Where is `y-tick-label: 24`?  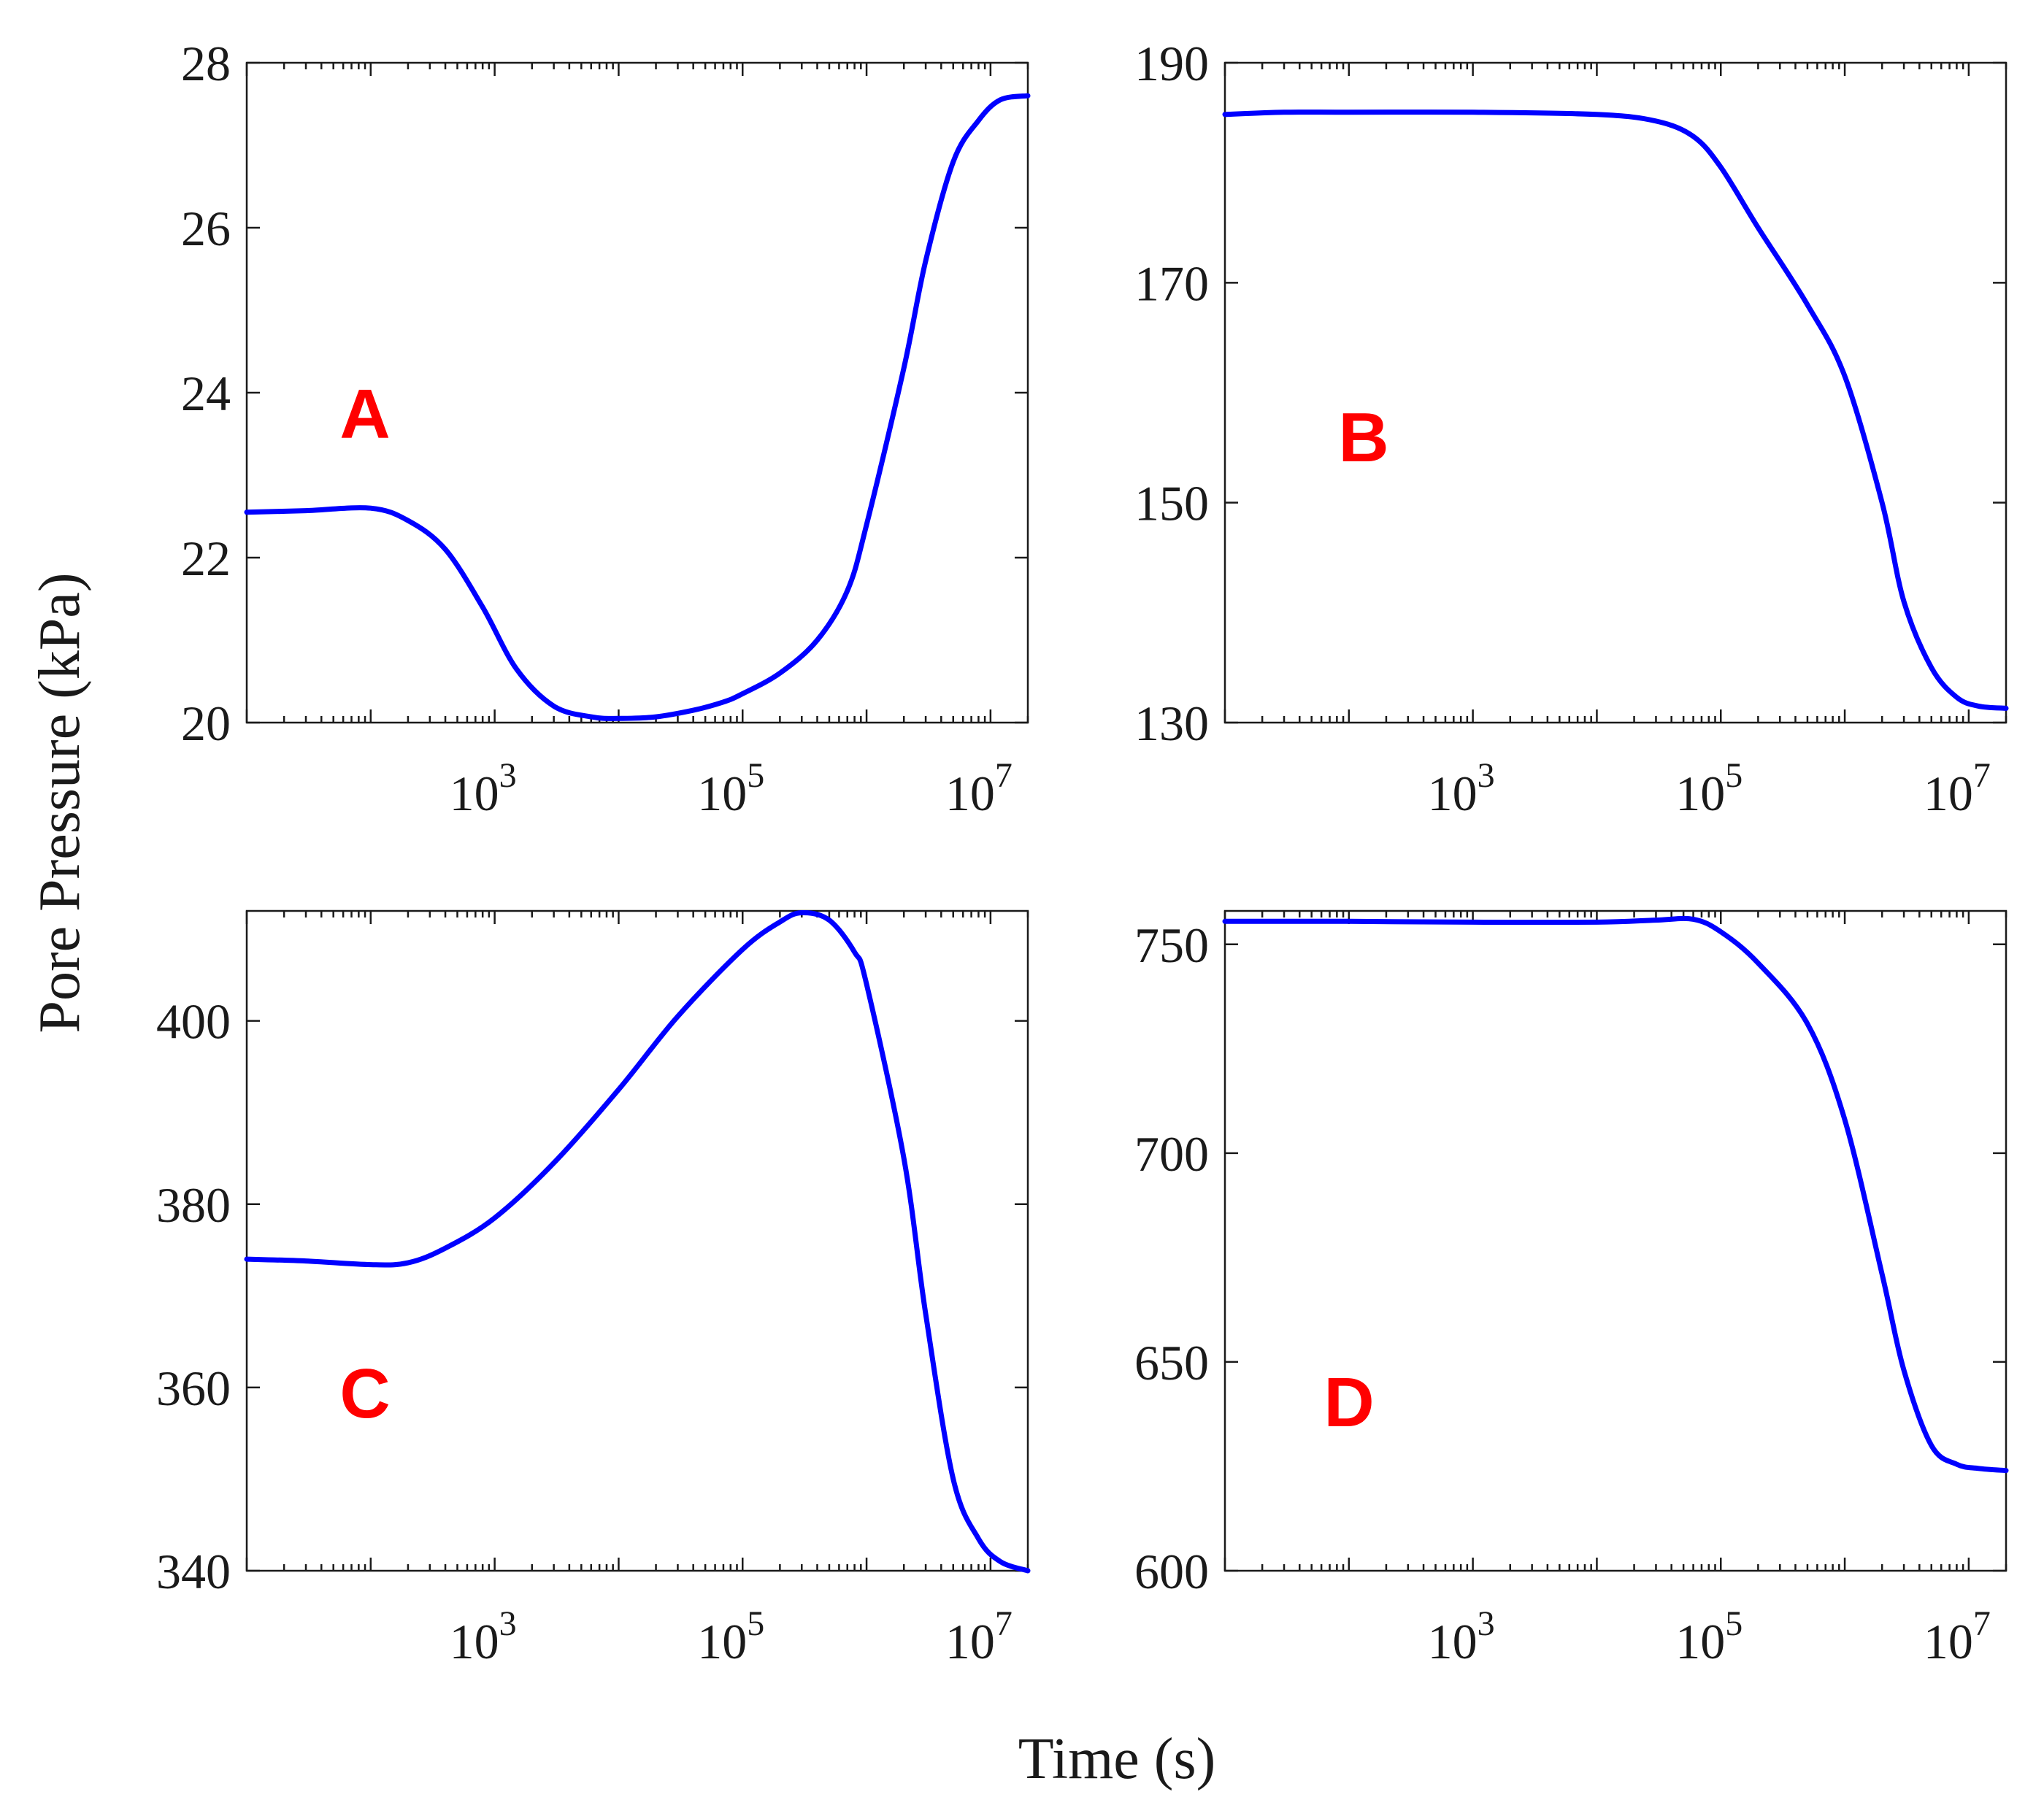 y-tick-label: 24 is located at coordinates (206, 394).